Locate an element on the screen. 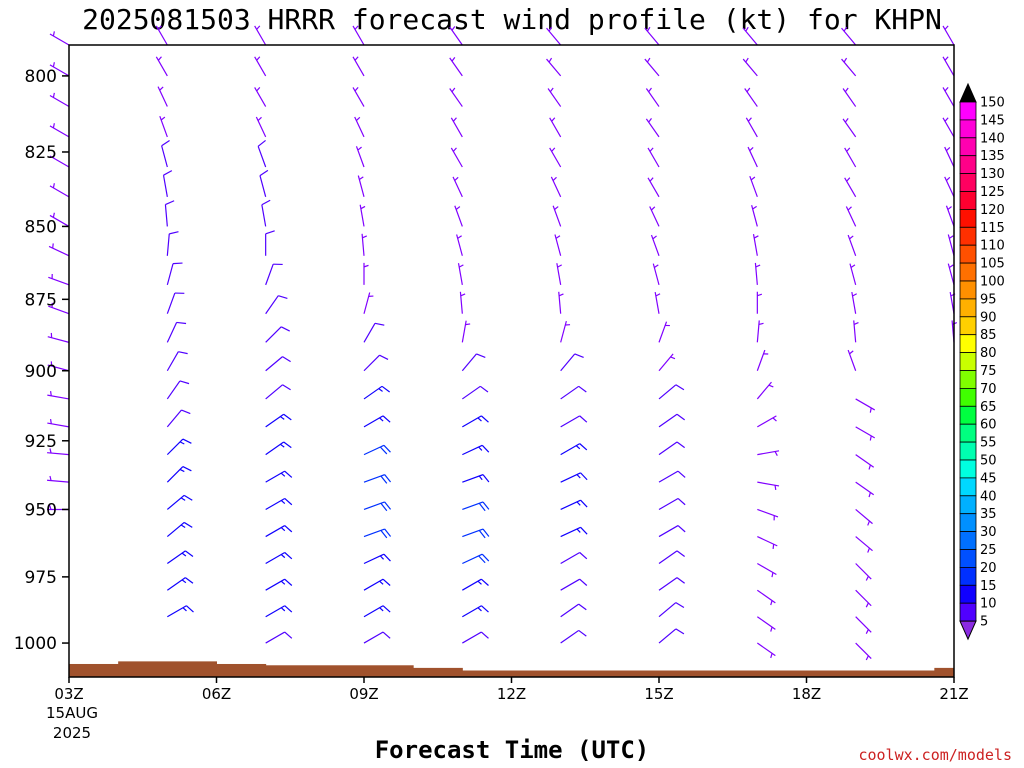  colorbar-label: 145 is located at coordinates (992, 120).